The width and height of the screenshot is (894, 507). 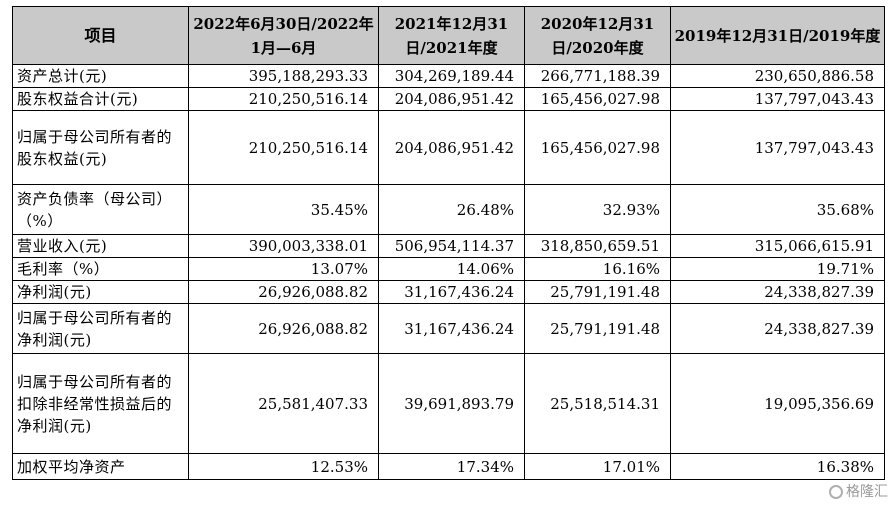 I want to click on row-label: 净利润(元), so click(x=100, y=292).